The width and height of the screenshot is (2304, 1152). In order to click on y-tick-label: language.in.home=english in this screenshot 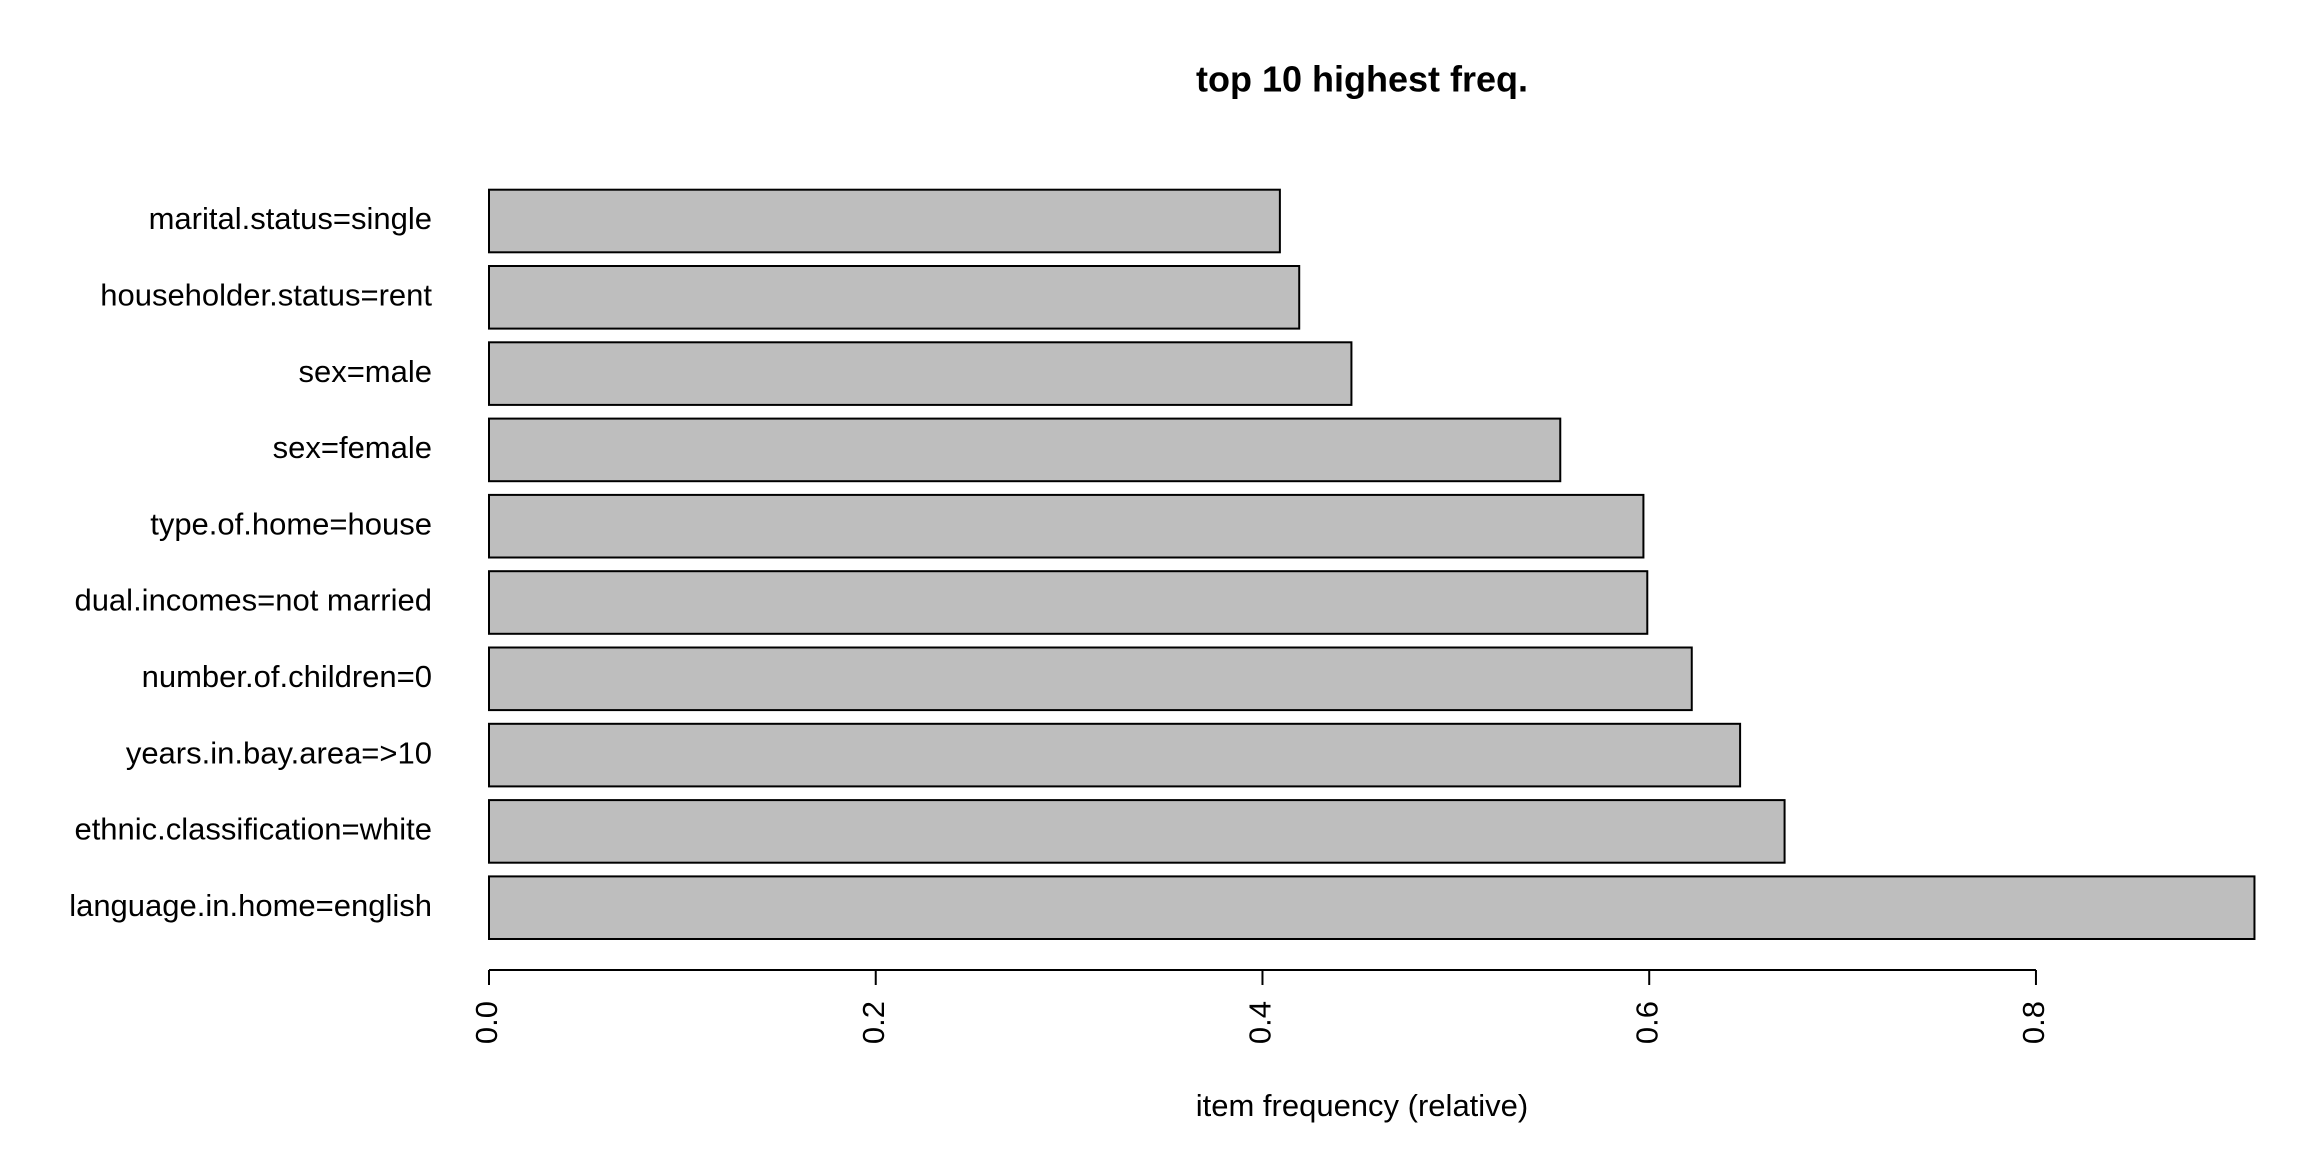, I will do `click(250, 905)`.